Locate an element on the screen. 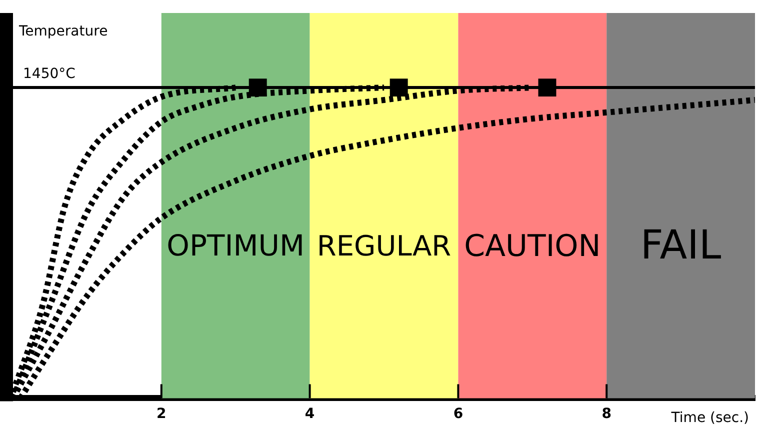 This screenshot has height=431, width=768. ref-line-label: 1450°C is located at coordinates (49, 74).